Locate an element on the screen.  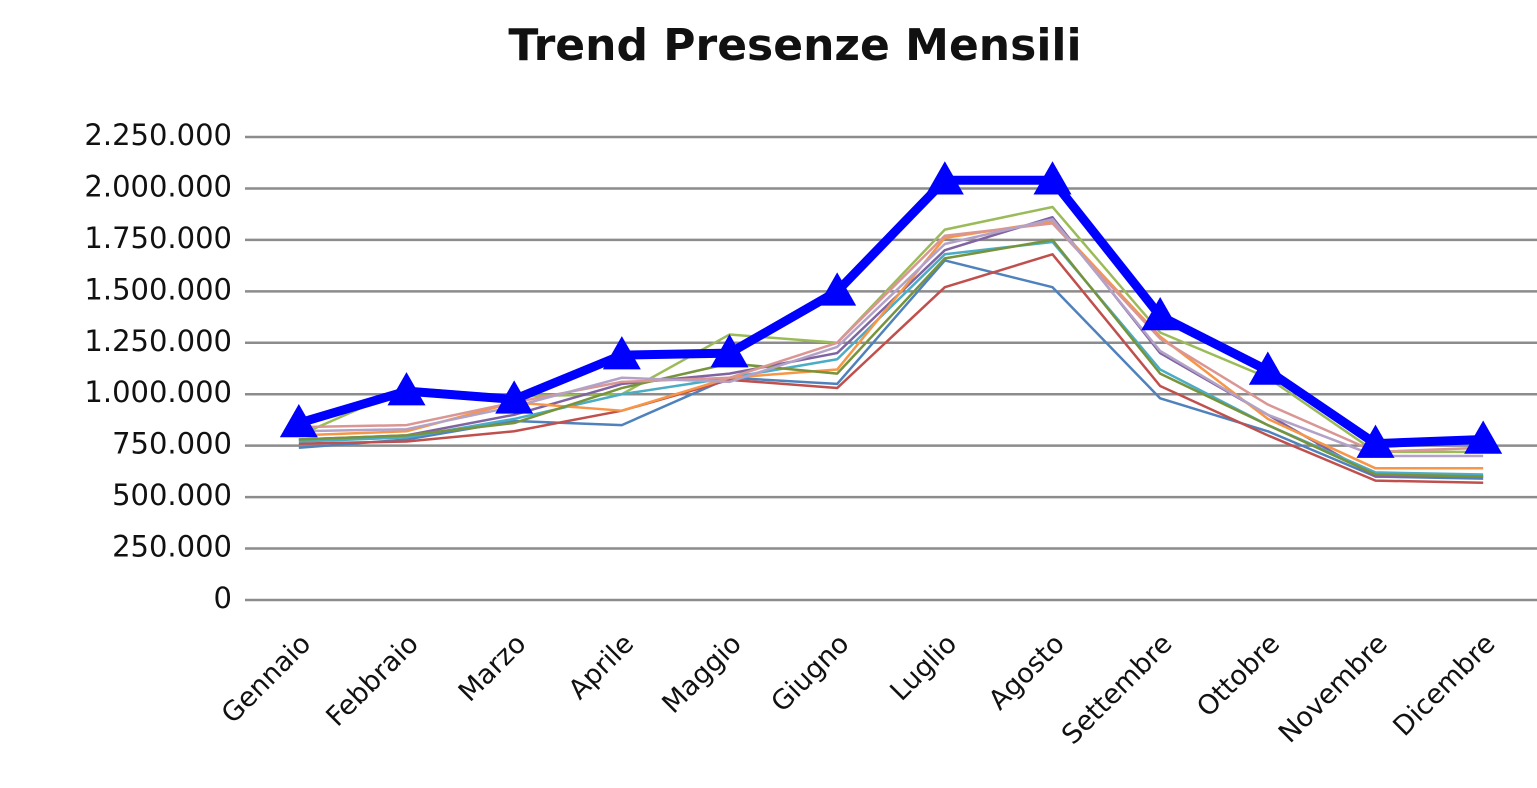
x-tick-label: Marzo is located at coordinates (493, 668).